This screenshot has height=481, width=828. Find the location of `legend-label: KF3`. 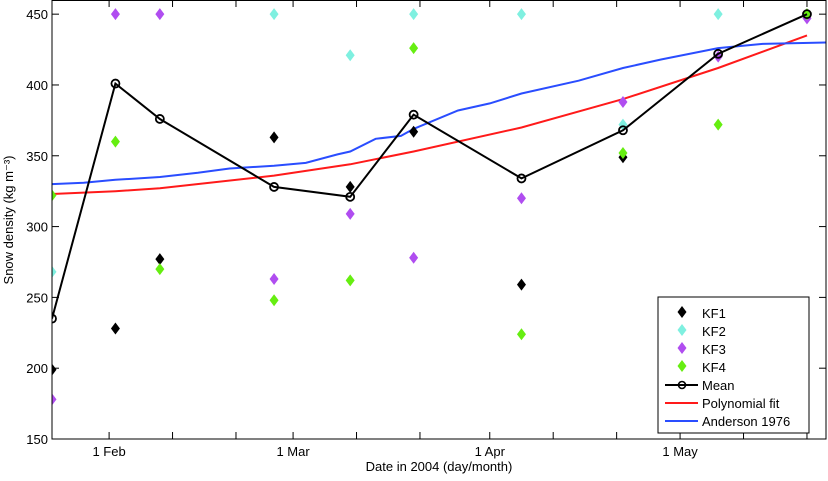

legend-label: KF3 is located at coordinates (714, 349).